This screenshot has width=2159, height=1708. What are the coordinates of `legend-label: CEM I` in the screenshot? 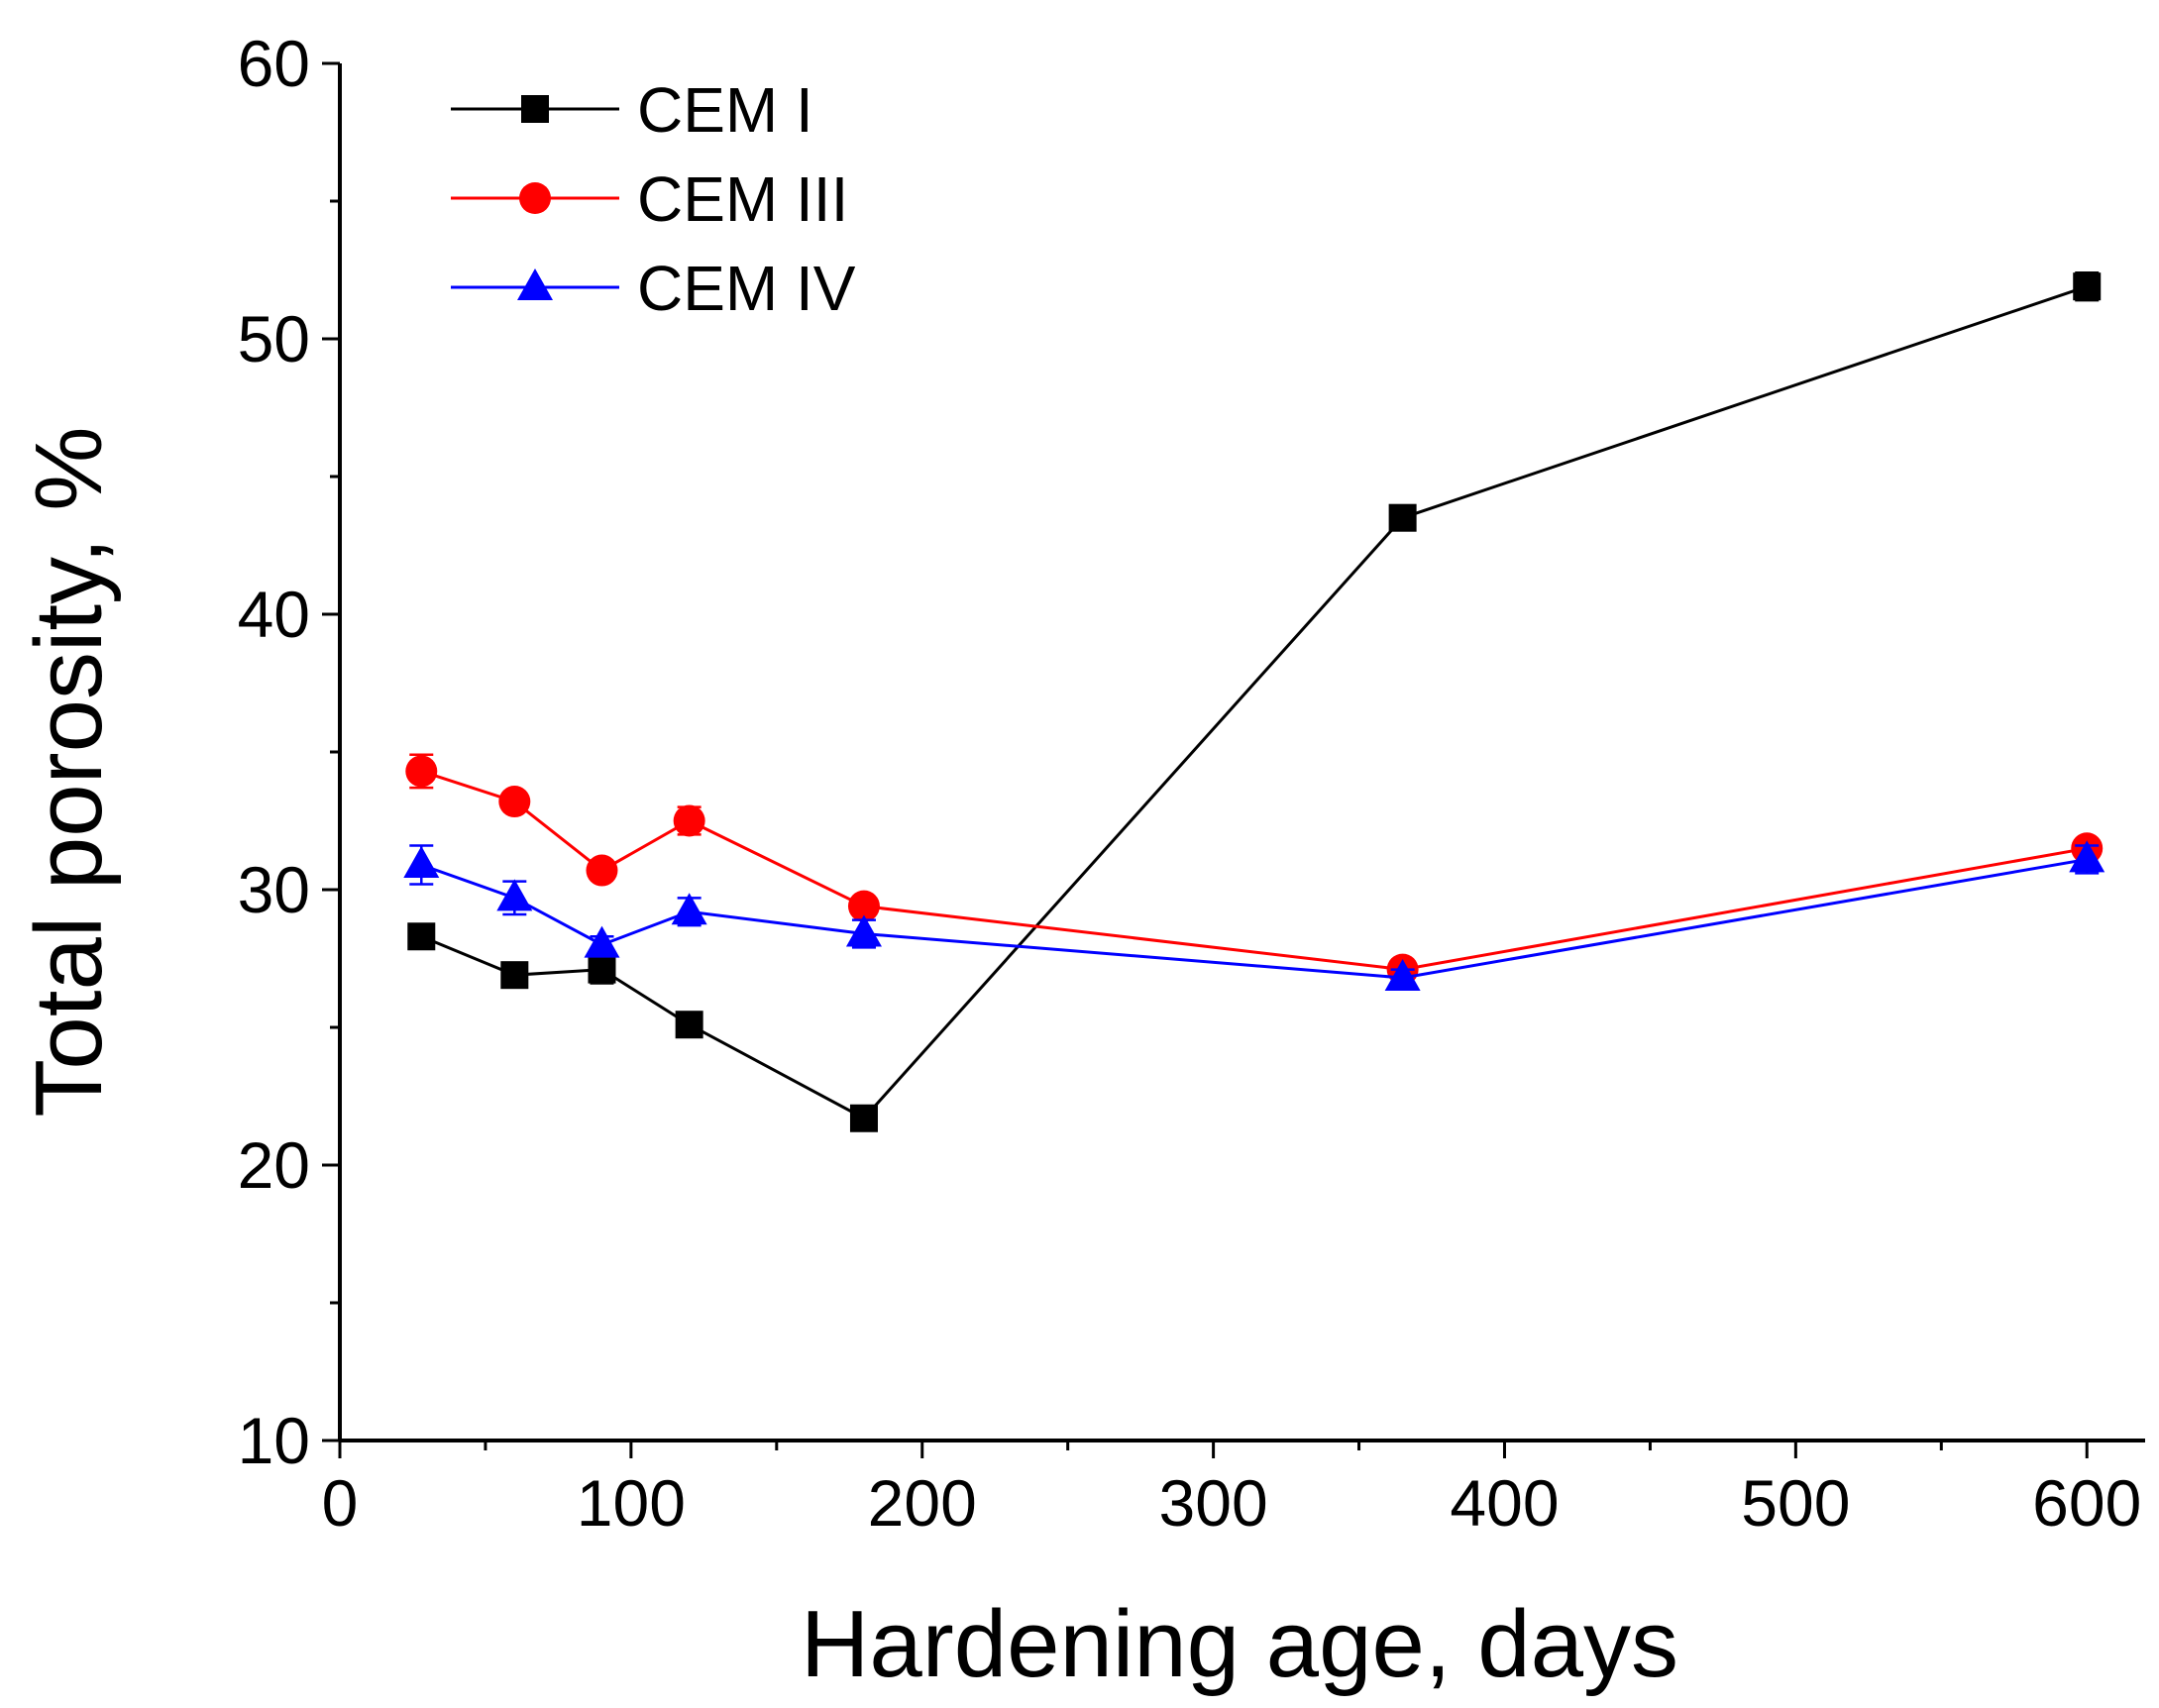 It's located at (725, 110).